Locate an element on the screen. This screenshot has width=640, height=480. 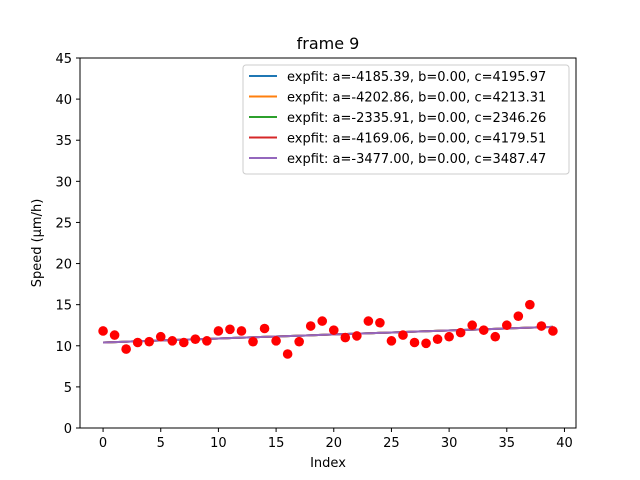
plot-area is located at coordinates (328, 329).